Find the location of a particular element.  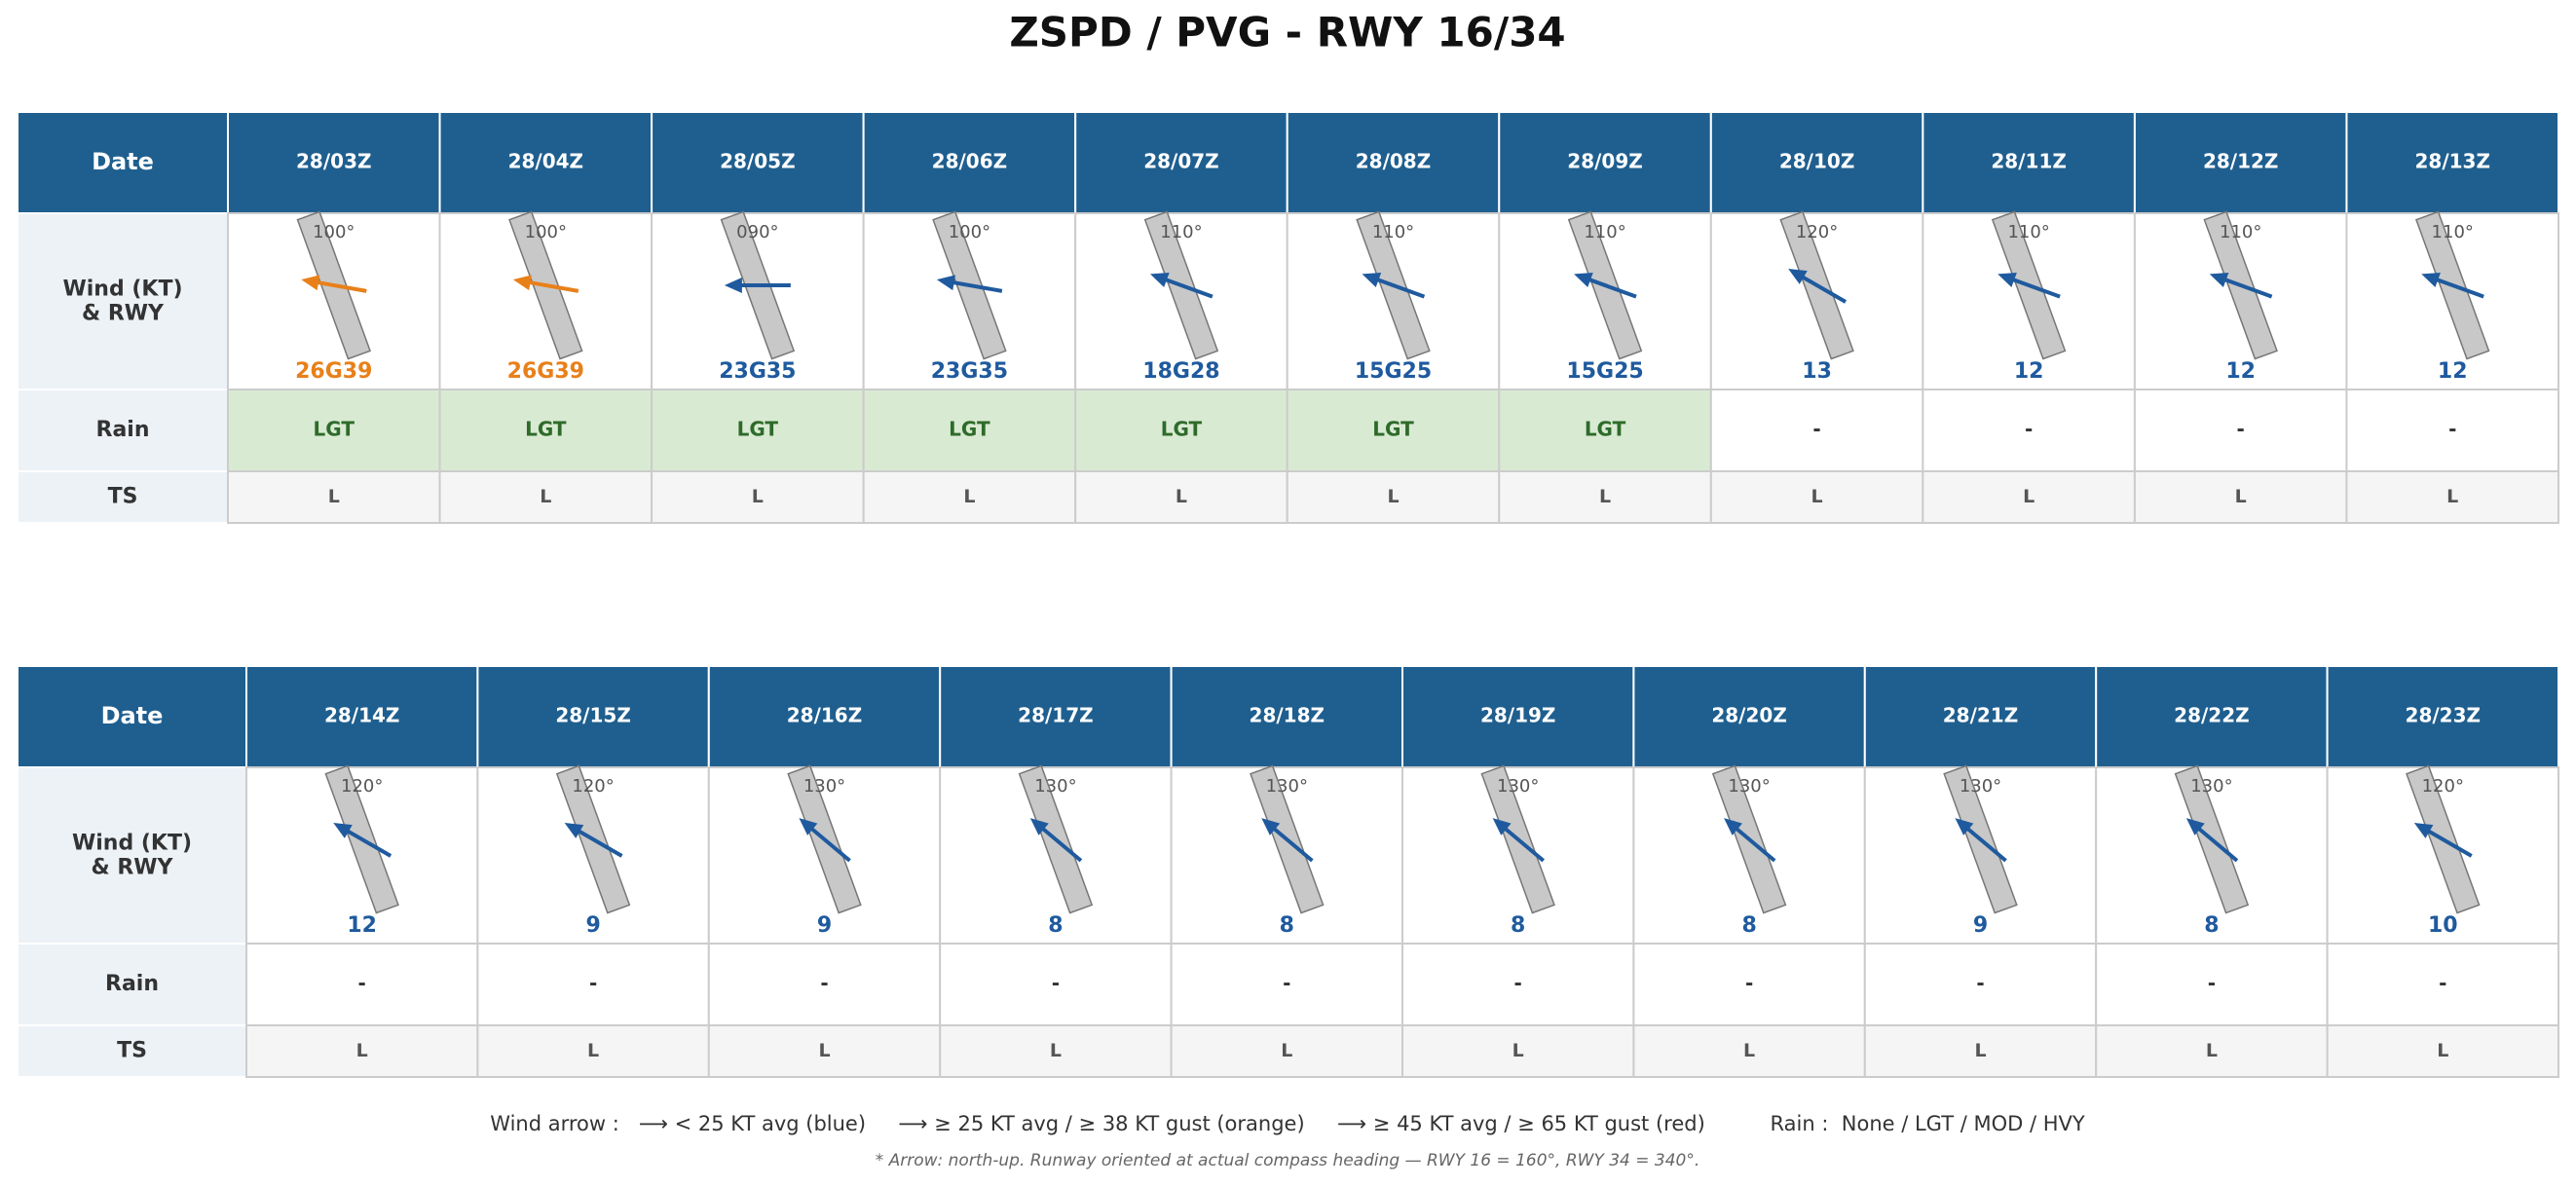

date-label: 28/23Z is located at coordinates (2443, 715).